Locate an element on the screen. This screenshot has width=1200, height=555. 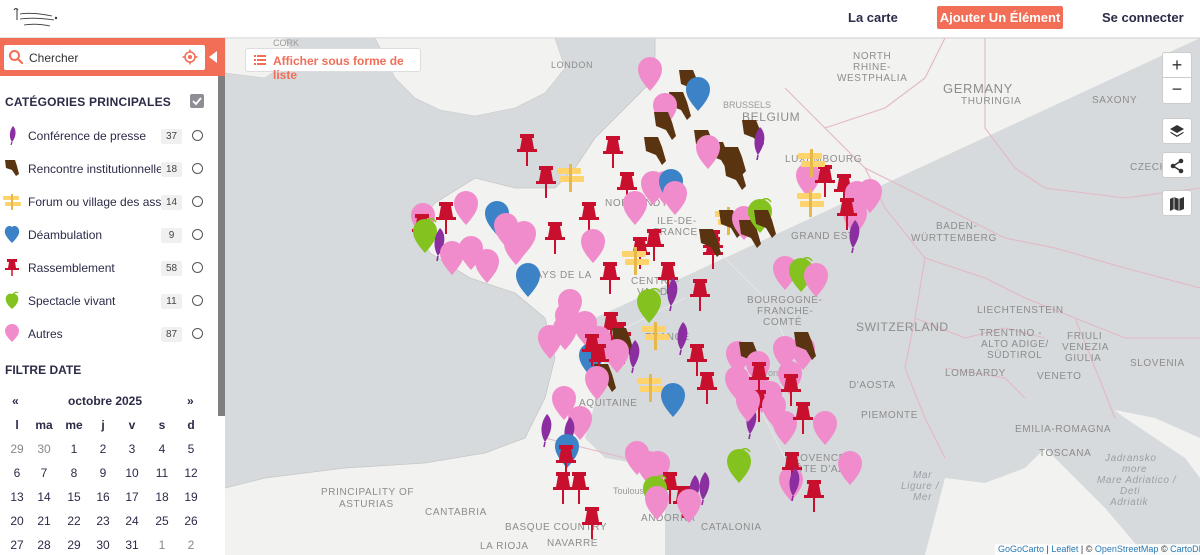
calendar-day: 17 is located at coordinates (132, 497).